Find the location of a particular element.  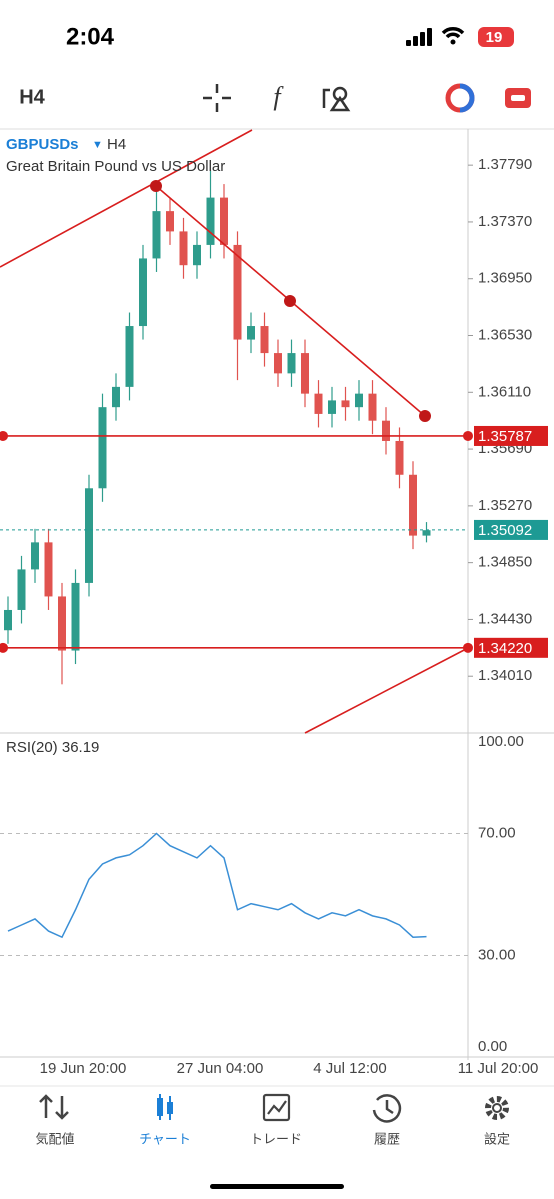

rsi-tick-label: 0.00 is located at coordinates (492, 1046).